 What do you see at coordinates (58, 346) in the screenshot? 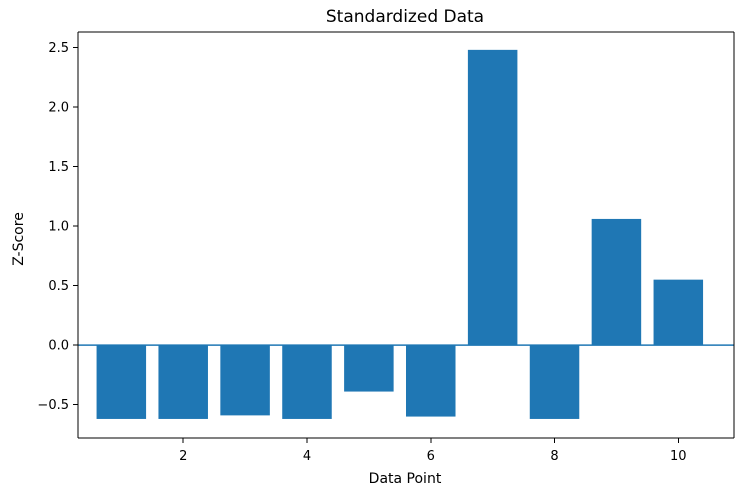
I see `y-tick-label-1: 0.0` at bounding box center [58, 346].